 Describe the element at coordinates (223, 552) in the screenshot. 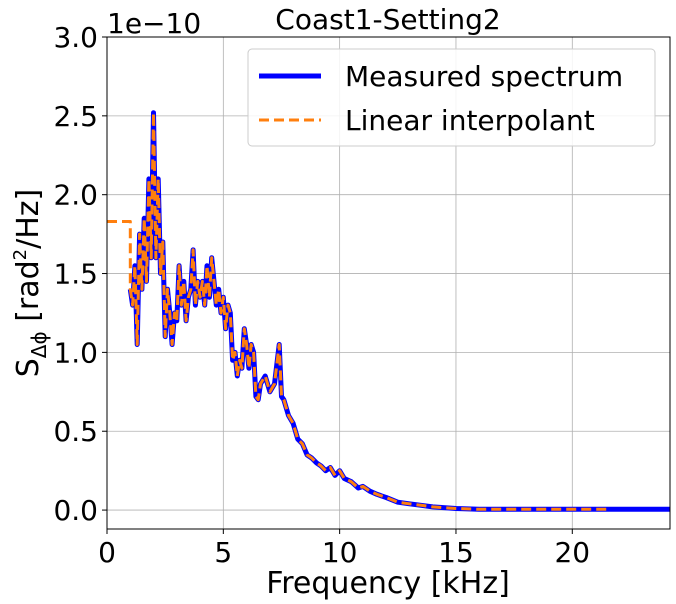

I see `x-tick-label: 5` at that location.